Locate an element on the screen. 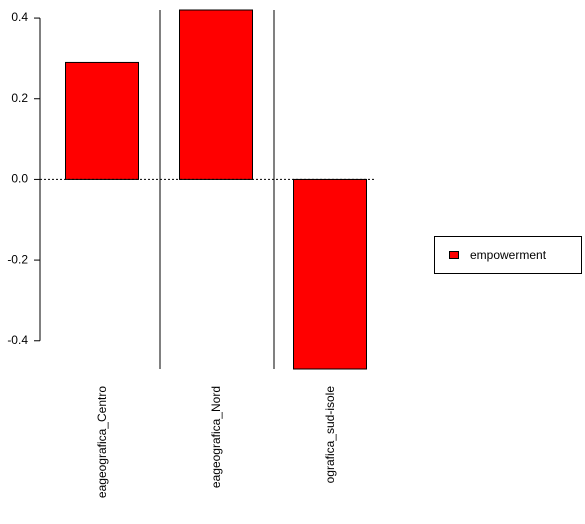 This screenshot has height=524, width=585. legend: empowerment is located at coordinates (508, 255).